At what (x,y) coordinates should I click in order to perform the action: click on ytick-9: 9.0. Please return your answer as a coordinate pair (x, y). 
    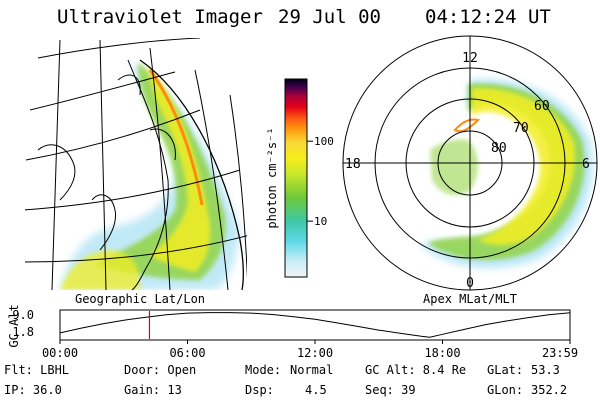
    Looking at the image, I should click on (23, 315).